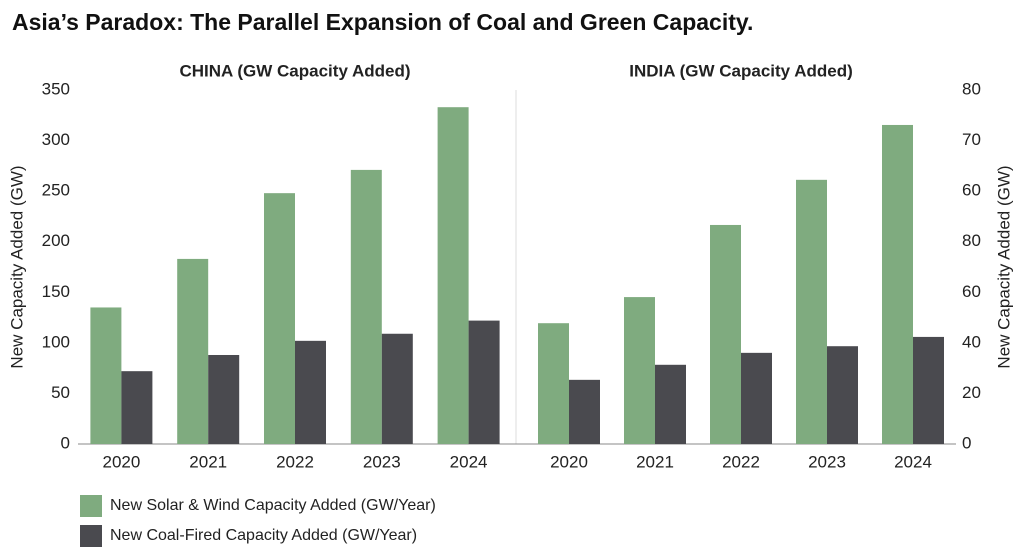 The image size is (1024, 558). Describe the element at coordinates (971, 341) in the screenshot. I see `y-tick-label: 40` at that location.